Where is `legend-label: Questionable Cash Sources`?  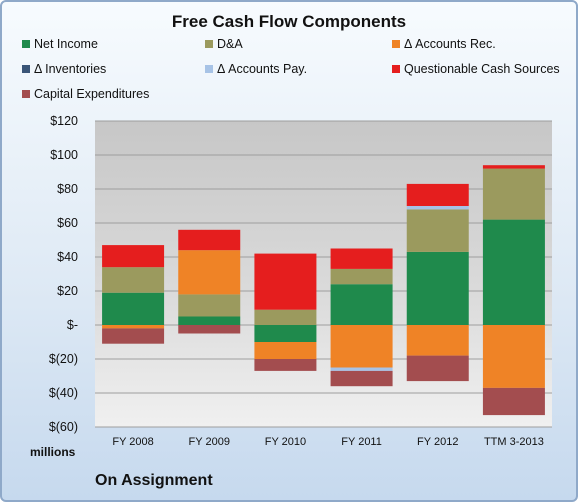 legend-label: Questionable Cash Sources is located at coordinates (482, 69).